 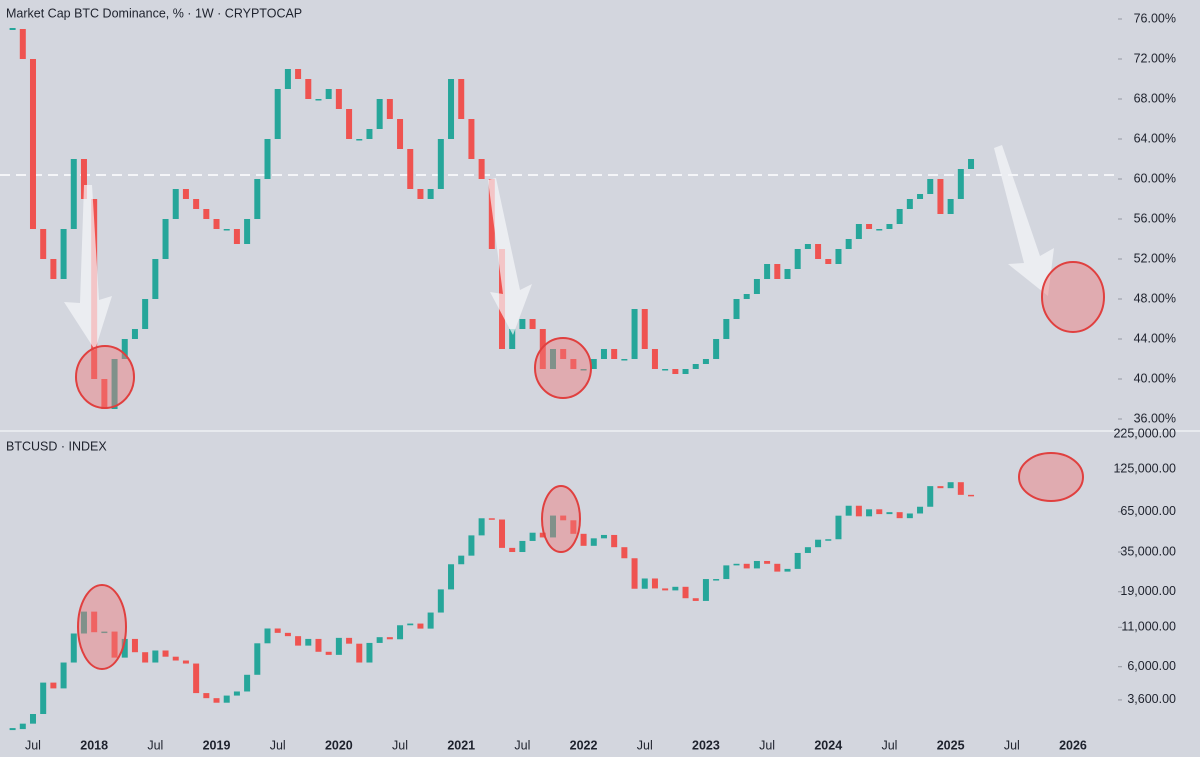 I want to click on x-tick-label: 2018, so click(x=94, y=745).